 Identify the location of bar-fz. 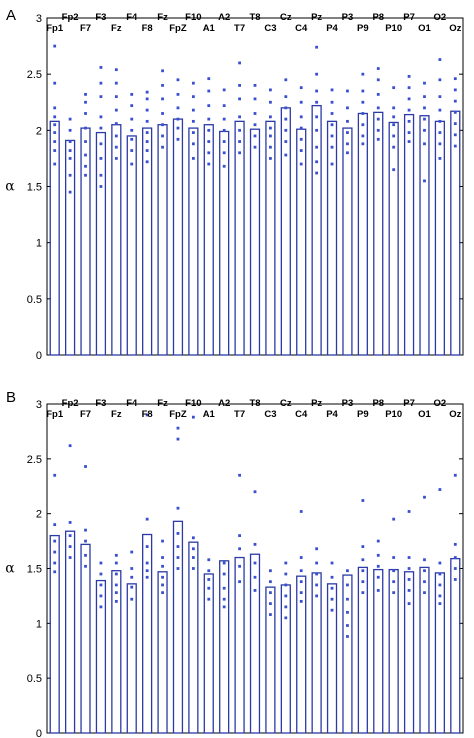
(116, 652).